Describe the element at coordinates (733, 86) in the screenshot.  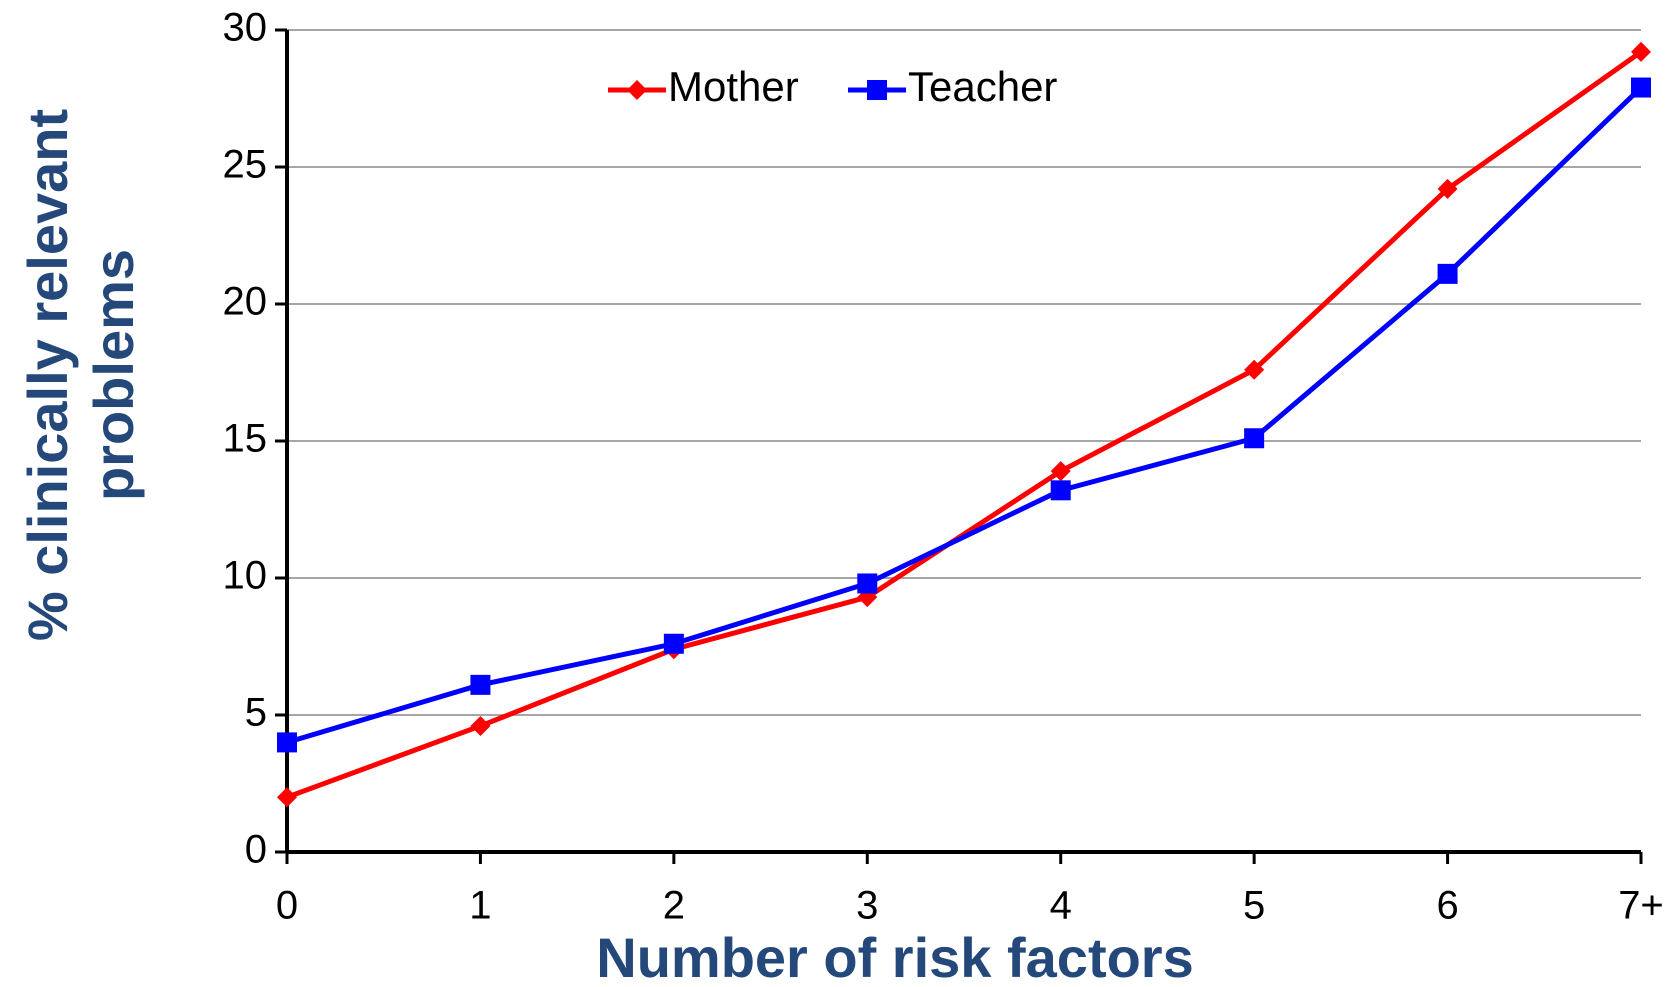
I see `legend-label: Mother` at that location.